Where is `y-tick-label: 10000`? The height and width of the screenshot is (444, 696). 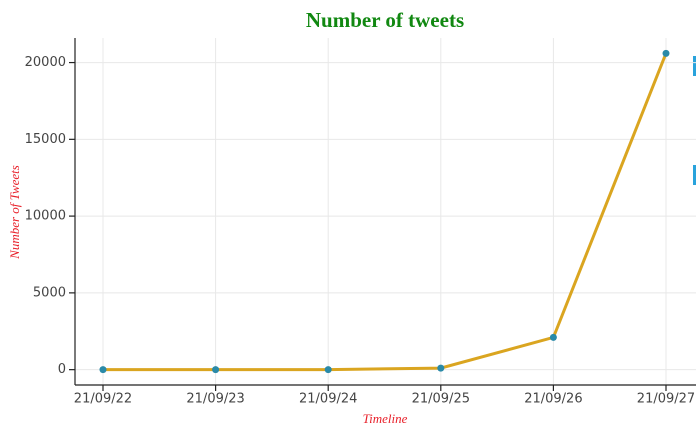 y-tick-label: 10000 is located at coordinates (45, 216).